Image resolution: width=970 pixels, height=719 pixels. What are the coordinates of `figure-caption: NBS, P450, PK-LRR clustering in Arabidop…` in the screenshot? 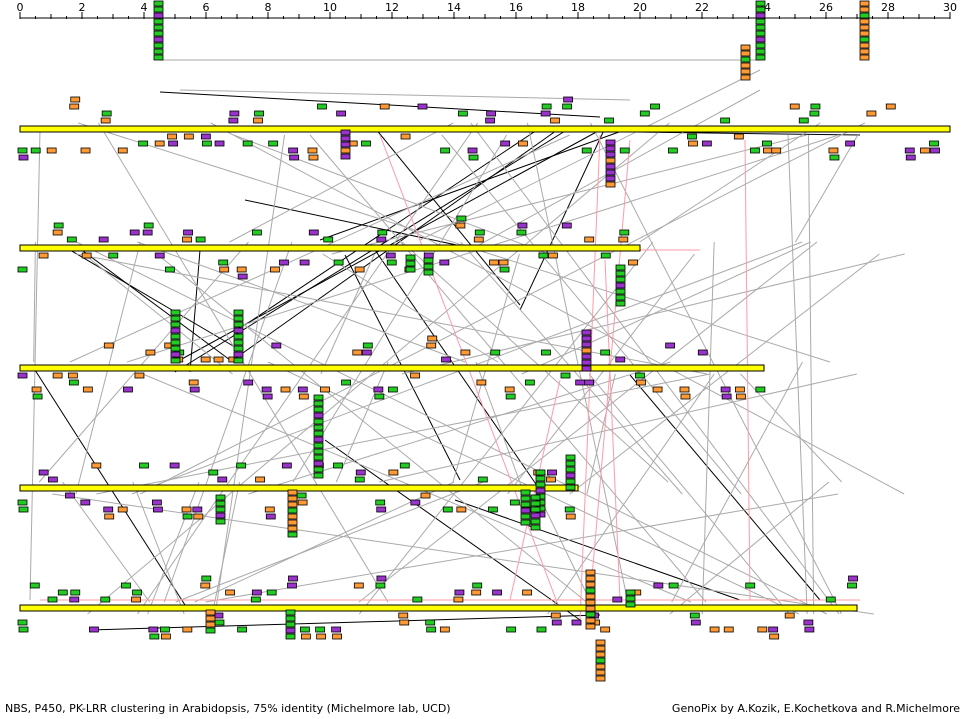 It's located at (228, 708).